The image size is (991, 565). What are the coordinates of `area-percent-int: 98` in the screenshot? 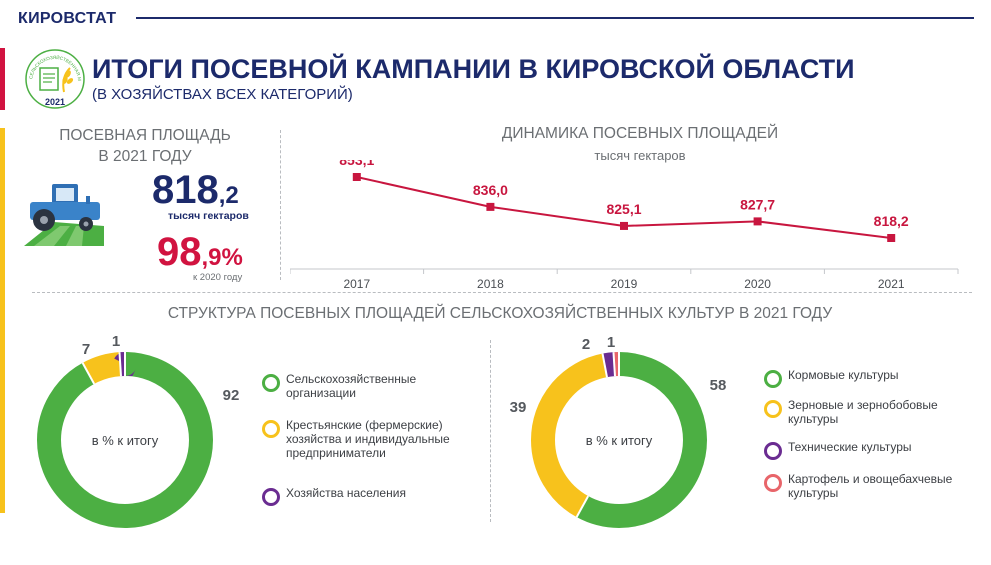 It's located at (179, 252).